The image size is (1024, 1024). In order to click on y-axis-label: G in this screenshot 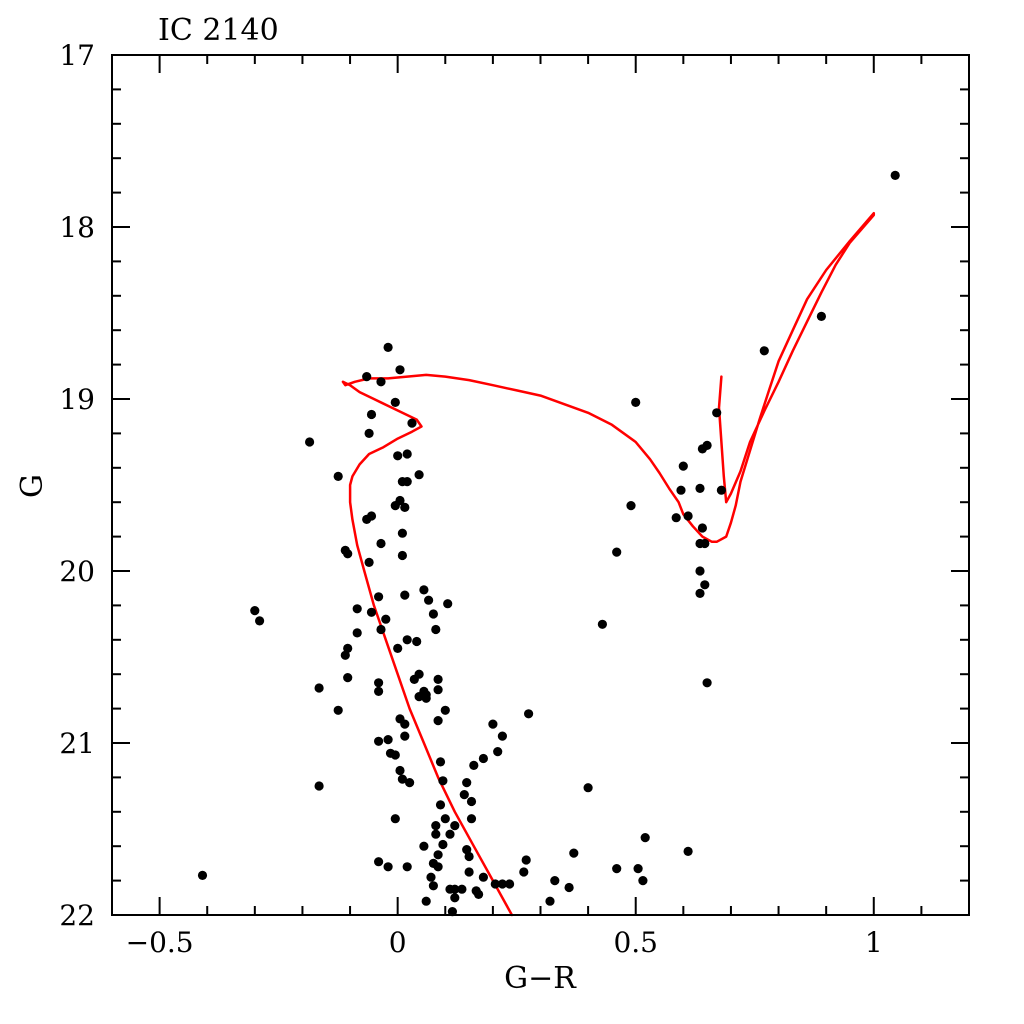, I will do `click(32, 486)`.